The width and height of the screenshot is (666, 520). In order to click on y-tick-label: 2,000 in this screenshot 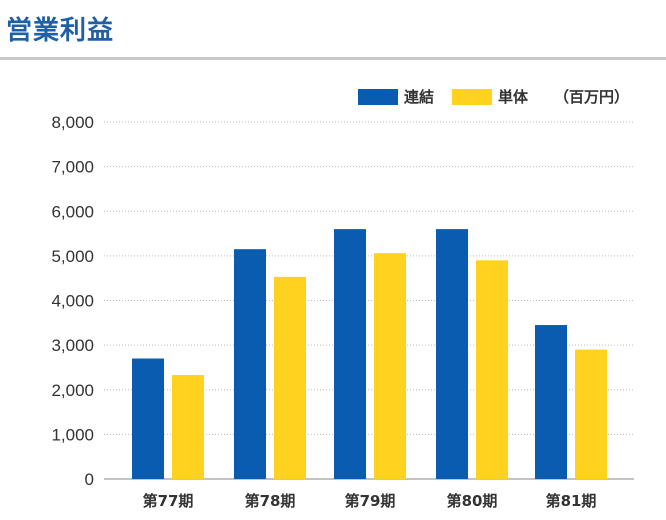, I will do `click(72, 390)`.